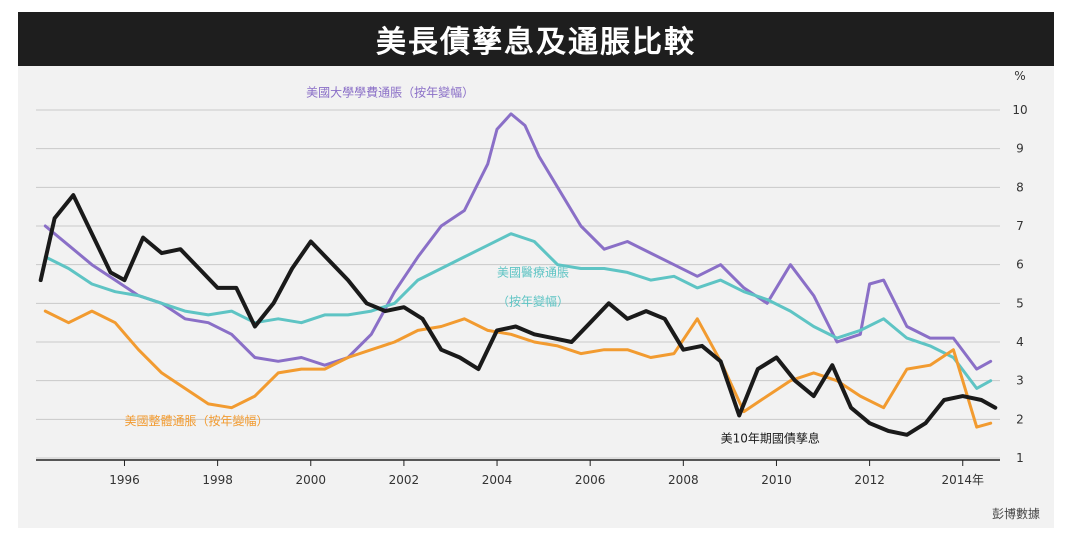 The width and height of the screenshot is (1068, 540). What do you see at coordinates (533, 300) in the screenshot?
I see `annotation-2: （按年變幅）` at bounding box center [533, 300].